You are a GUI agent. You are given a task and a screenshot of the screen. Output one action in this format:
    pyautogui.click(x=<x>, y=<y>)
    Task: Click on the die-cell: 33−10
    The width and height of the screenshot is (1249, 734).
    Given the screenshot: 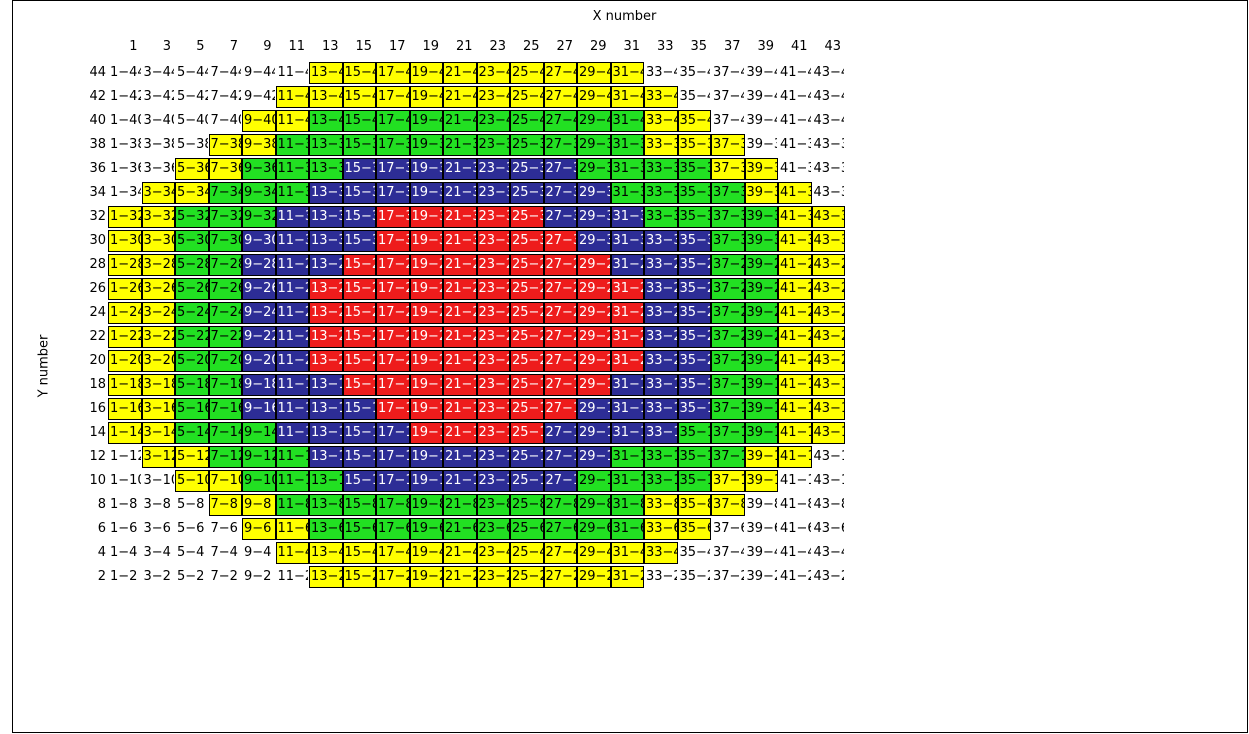 What is the action you would take?
    pyautogui.click(x=661, y=481)
    